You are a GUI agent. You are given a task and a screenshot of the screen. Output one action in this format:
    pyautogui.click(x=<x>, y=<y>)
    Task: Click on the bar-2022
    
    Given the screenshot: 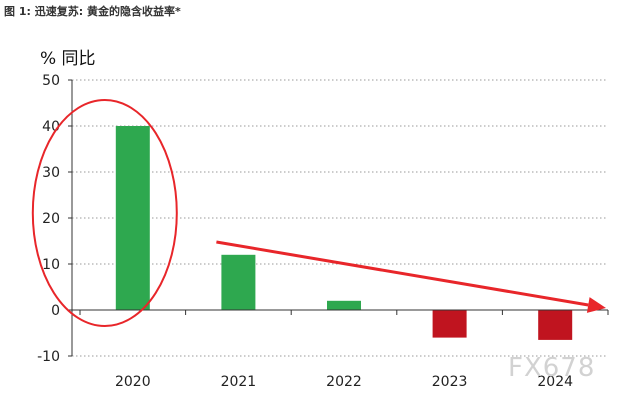 What is the action you would take?
    pyautogui.click(x=344, y=305)
    